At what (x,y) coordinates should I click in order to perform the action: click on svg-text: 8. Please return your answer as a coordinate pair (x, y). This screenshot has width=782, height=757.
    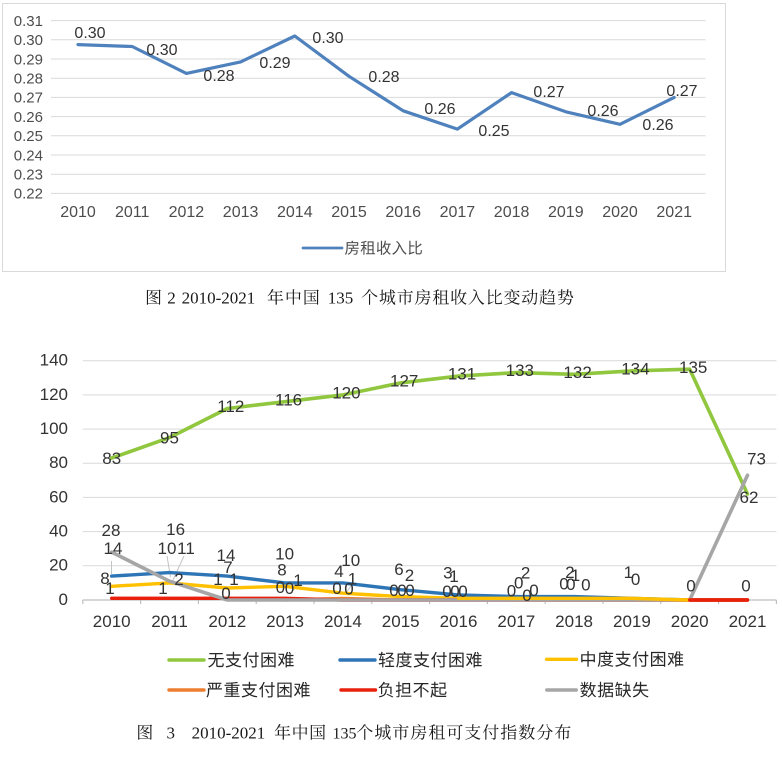
    Looking at the image, I should click on (104, 578).